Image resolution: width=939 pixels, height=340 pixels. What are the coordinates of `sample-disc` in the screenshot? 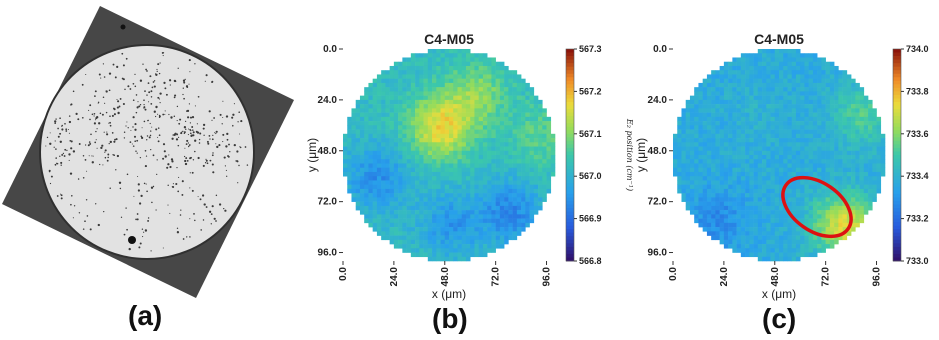 It's located at (147, 152).